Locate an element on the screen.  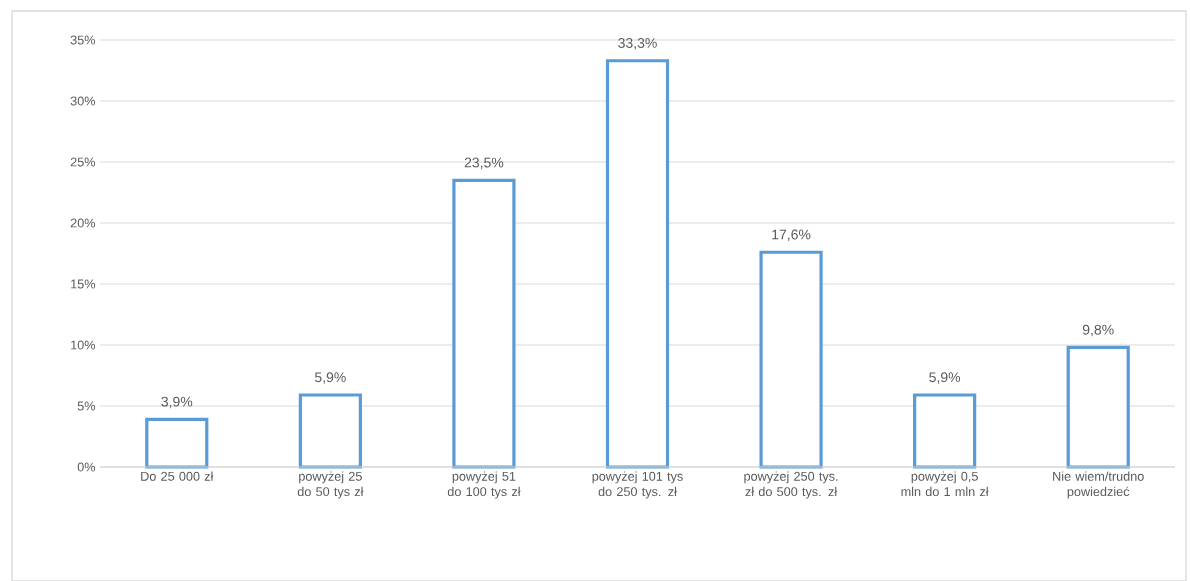
y-tick-label: 15% is located at coordinates (83, 284).